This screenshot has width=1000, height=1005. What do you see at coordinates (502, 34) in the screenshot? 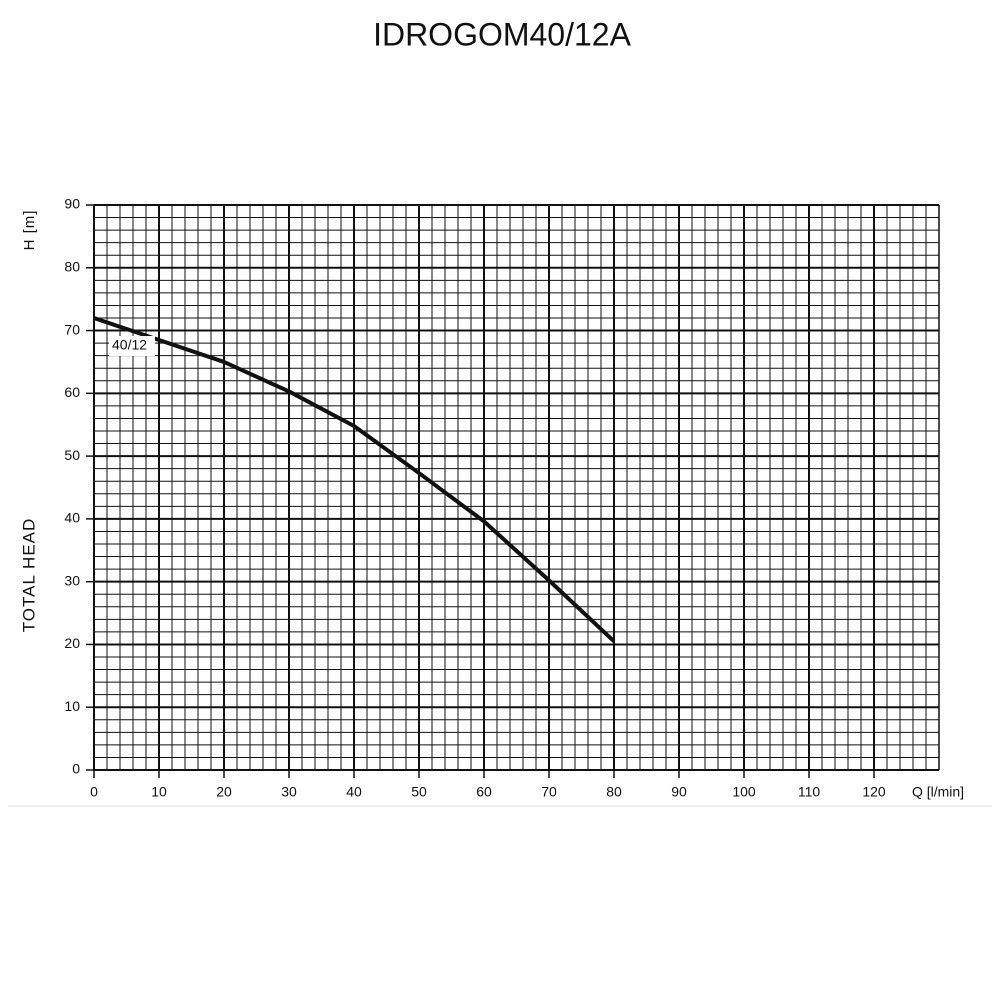
I see `chart-title: IDROGOM40/12A` at bounding box center [502, 34].